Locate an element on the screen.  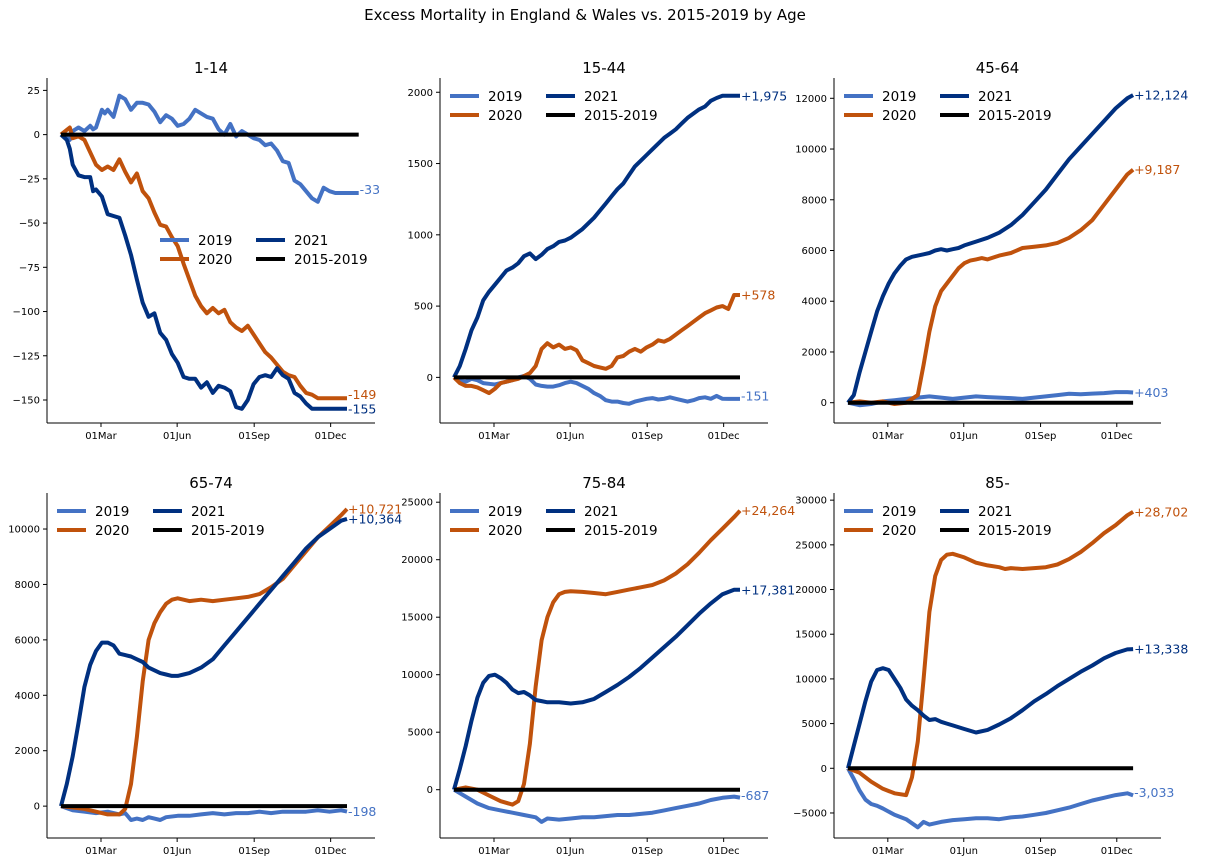
panel-title: 75-84 is located at coordinates (604, 483).